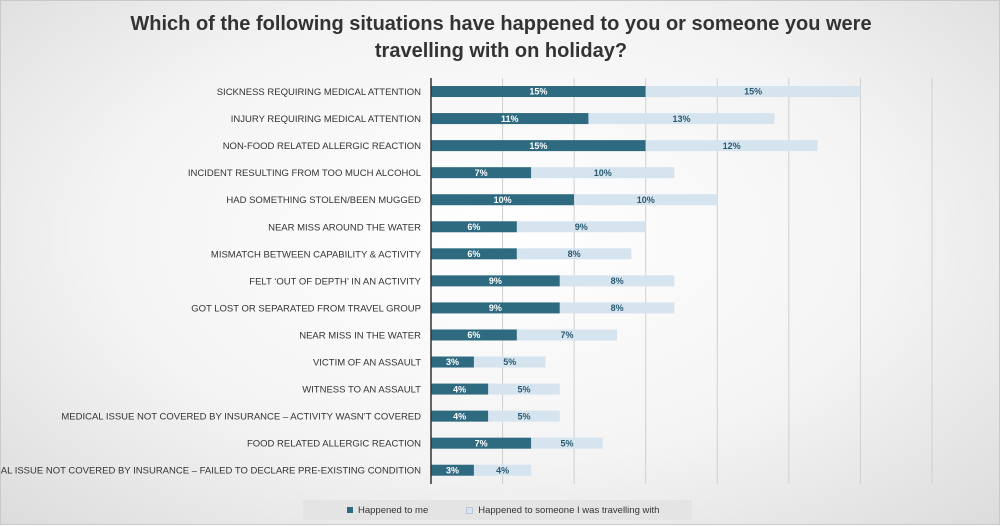 The image size is (1000, 526). I want to click on category-label: INJURY REQUIRING MEDICAL ATTENTION, so click(326, 119).